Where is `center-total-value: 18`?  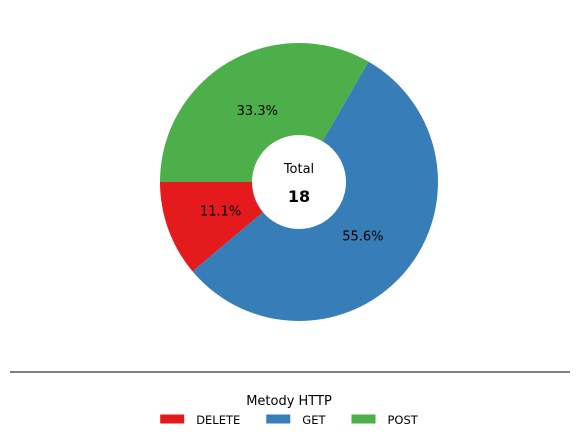 center-total-value: 18 is located at coordinates (299, 196).